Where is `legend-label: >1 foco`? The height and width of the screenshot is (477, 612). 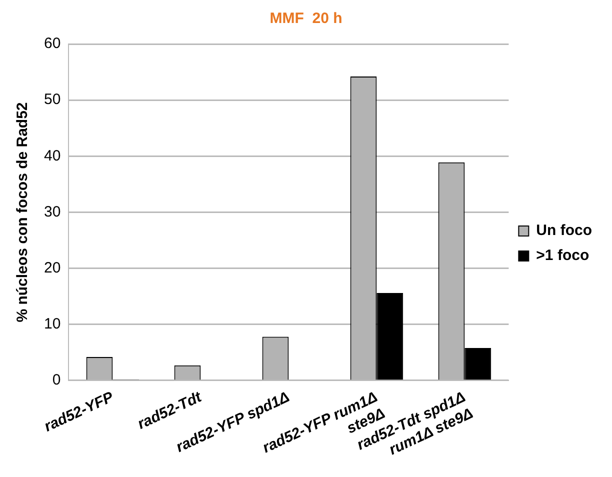 legend-label: >1 foco is located at coordinates (563, 255).